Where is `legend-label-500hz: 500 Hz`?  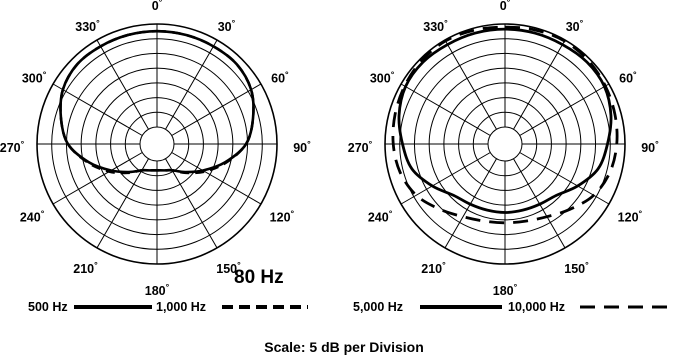 legend-label-500hz: 500 Hz is located at coordinates (48, 307).